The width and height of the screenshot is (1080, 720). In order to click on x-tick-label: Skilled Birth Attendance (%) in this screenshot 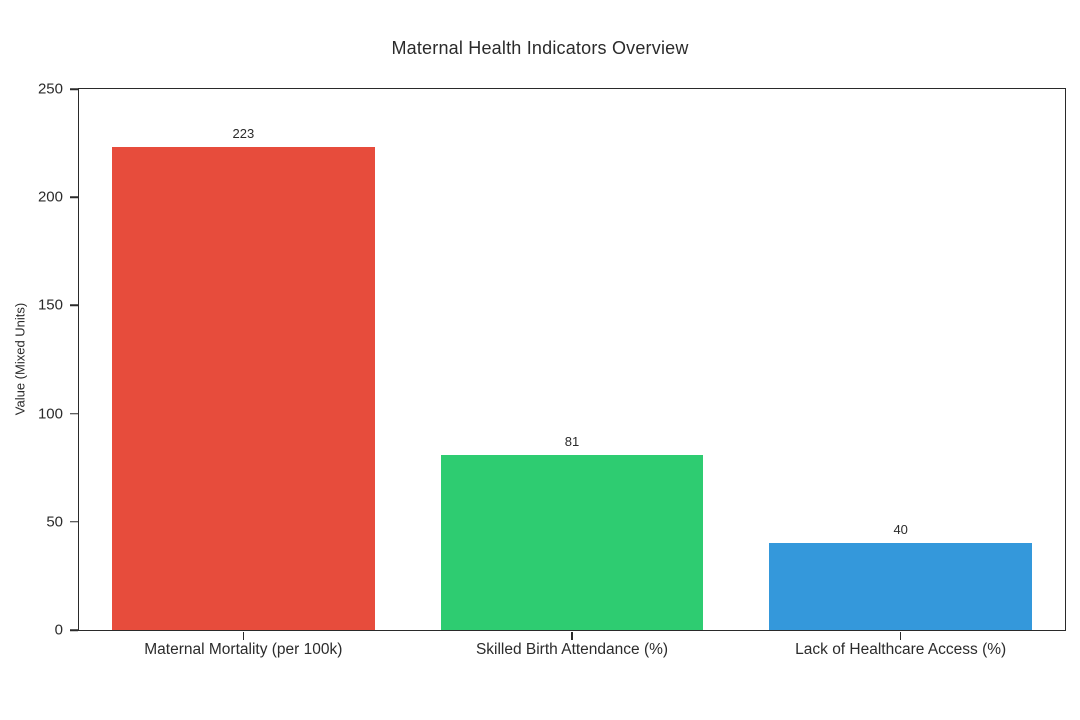, I will do `click(572, 649)`.